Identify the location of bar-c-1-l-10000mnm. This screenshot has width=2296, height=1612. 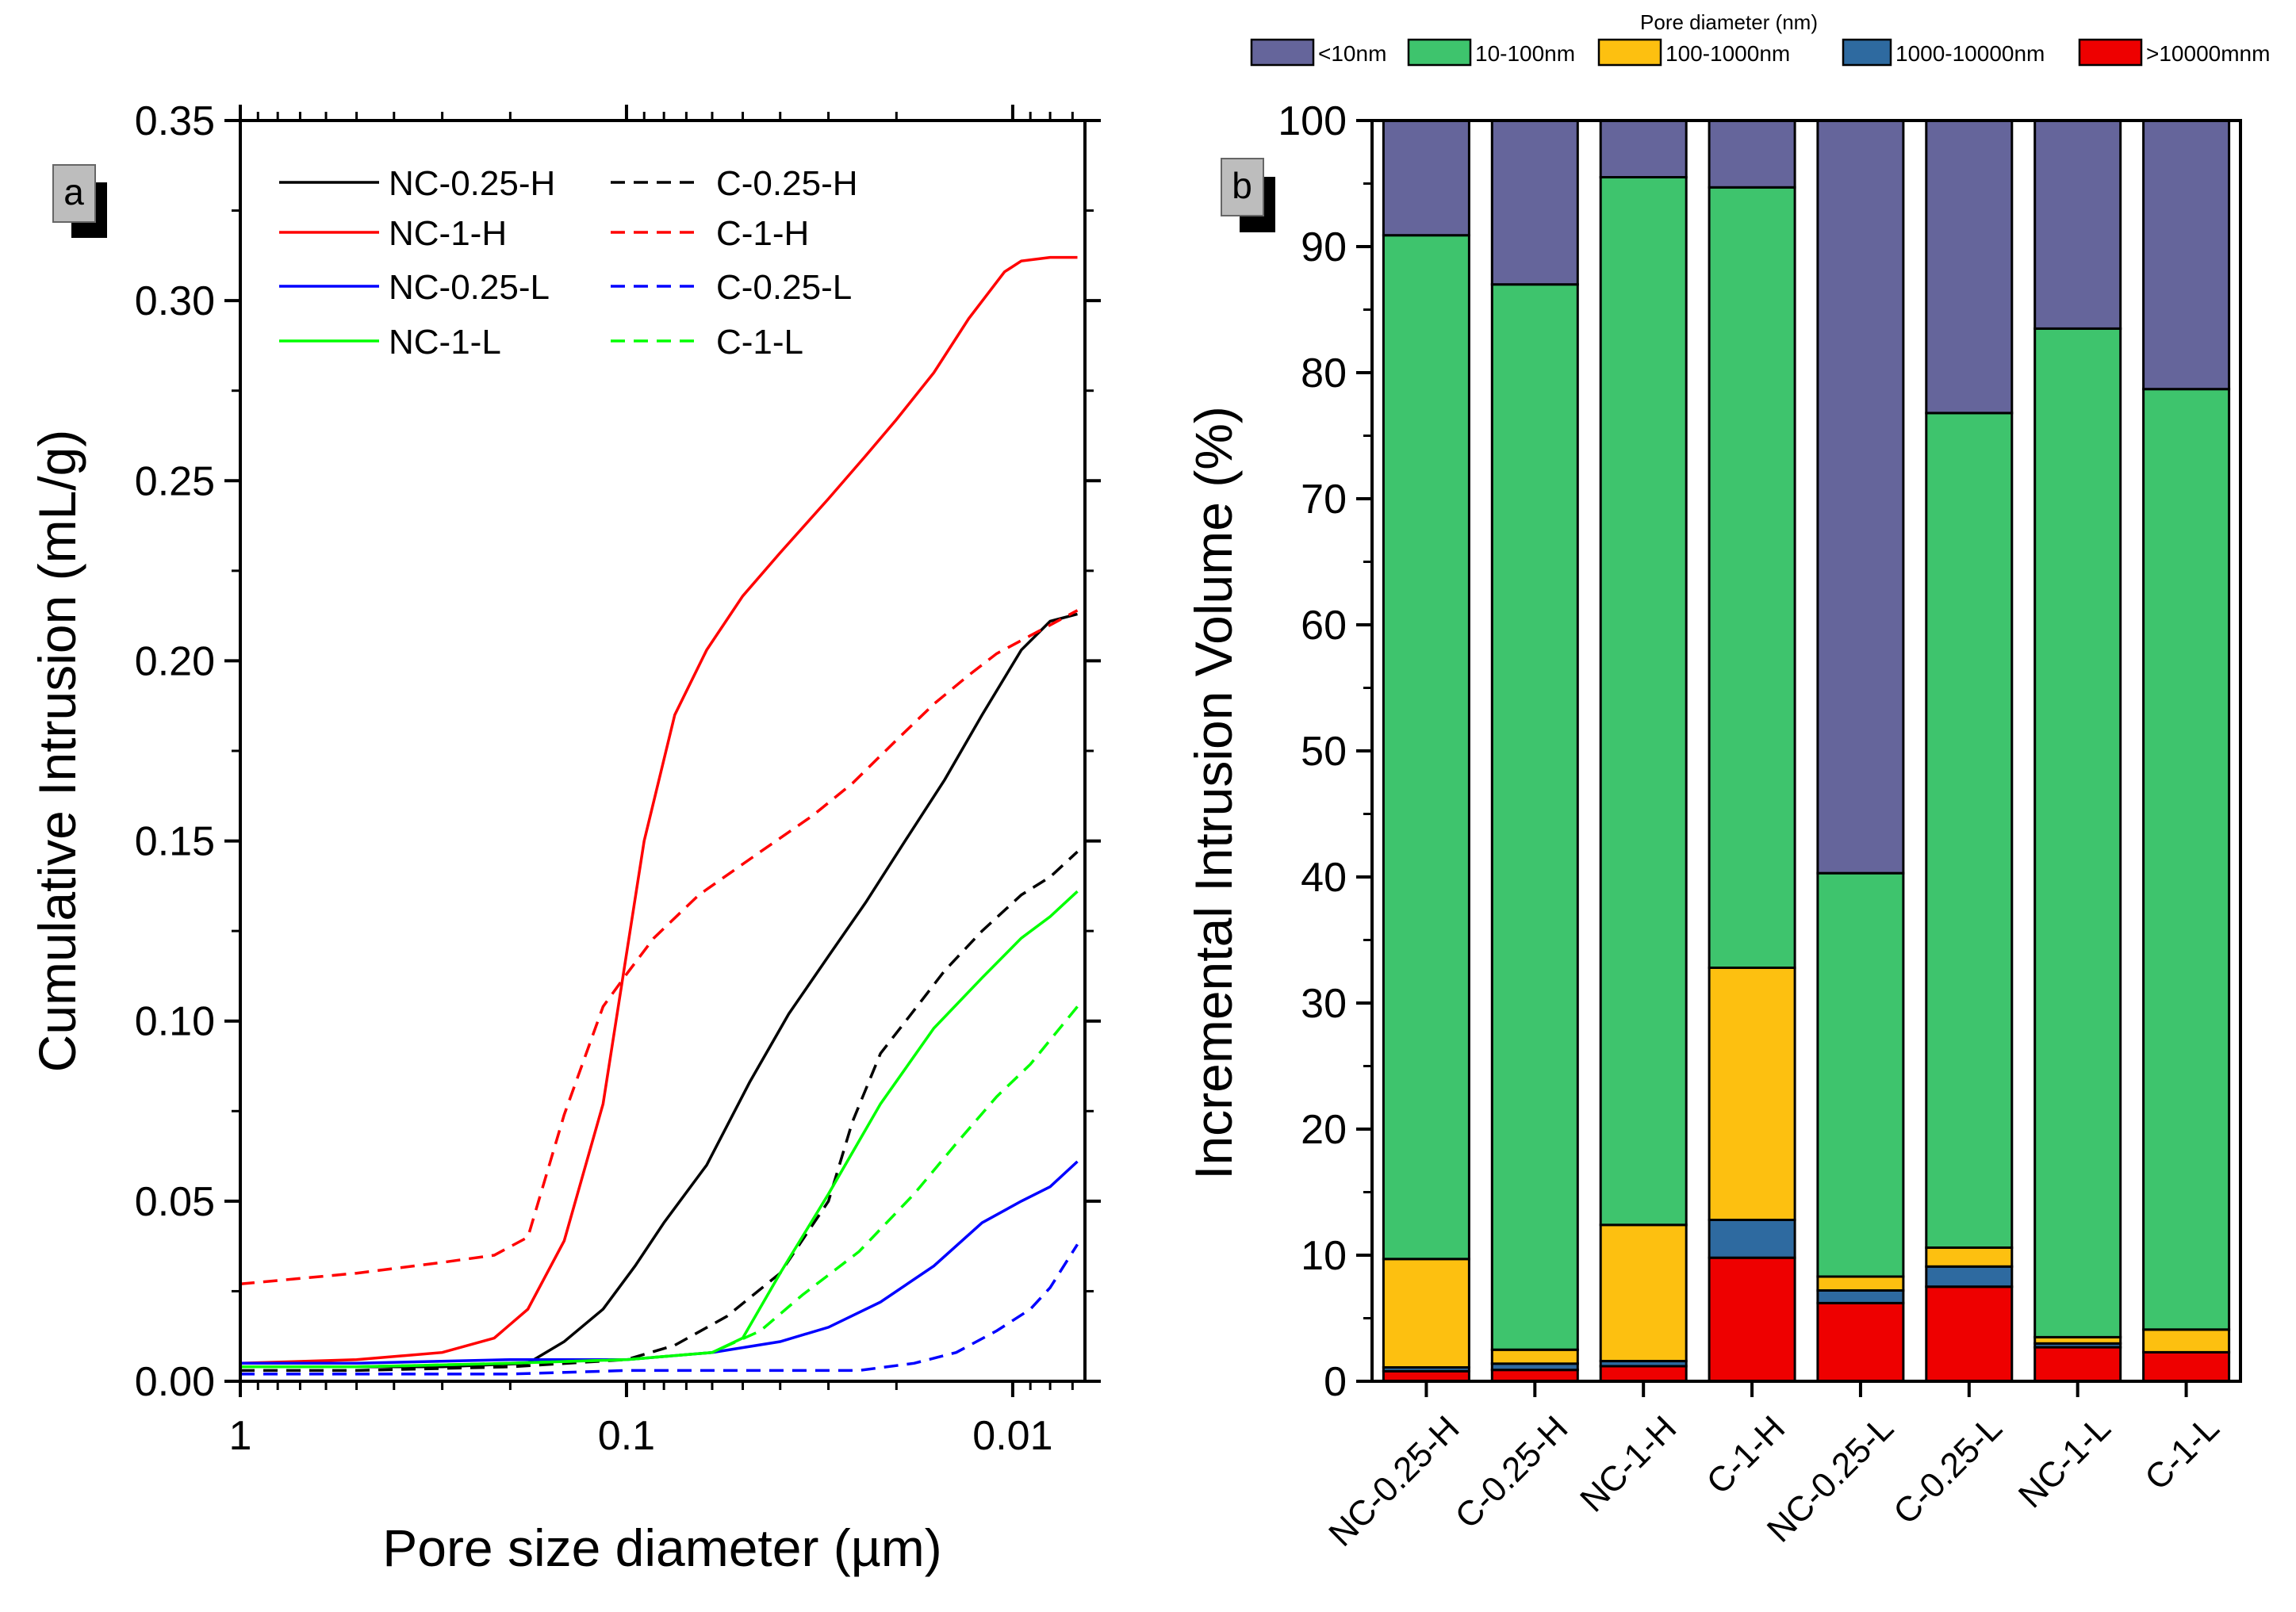
(2186, 1366).